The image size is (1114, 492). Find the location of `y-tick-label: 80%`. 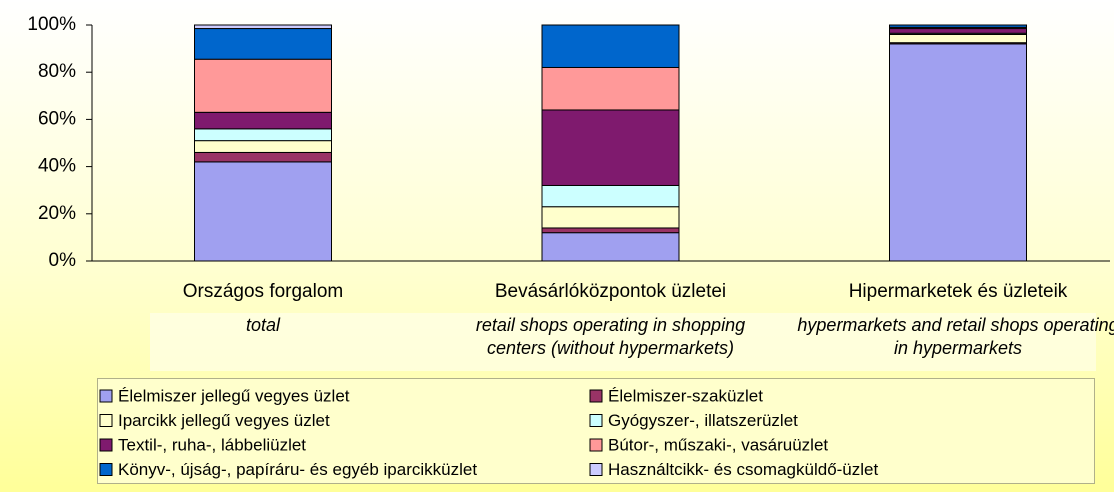

y-tick-label: 80% is located at coordinates (57, 71).